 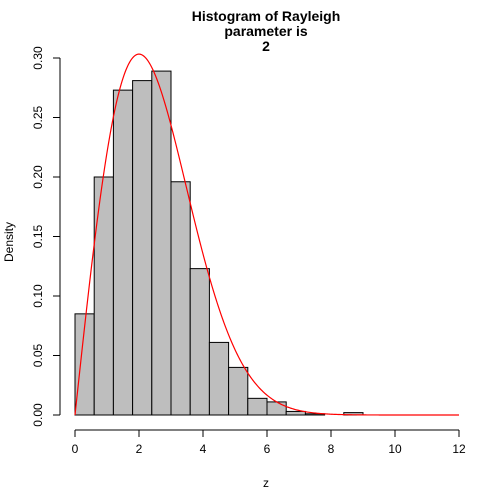 What do you see at coordinates (203, 449) in the screenshot?
I see `x-tick-label-4: 4` at bounding box center [203, 449].